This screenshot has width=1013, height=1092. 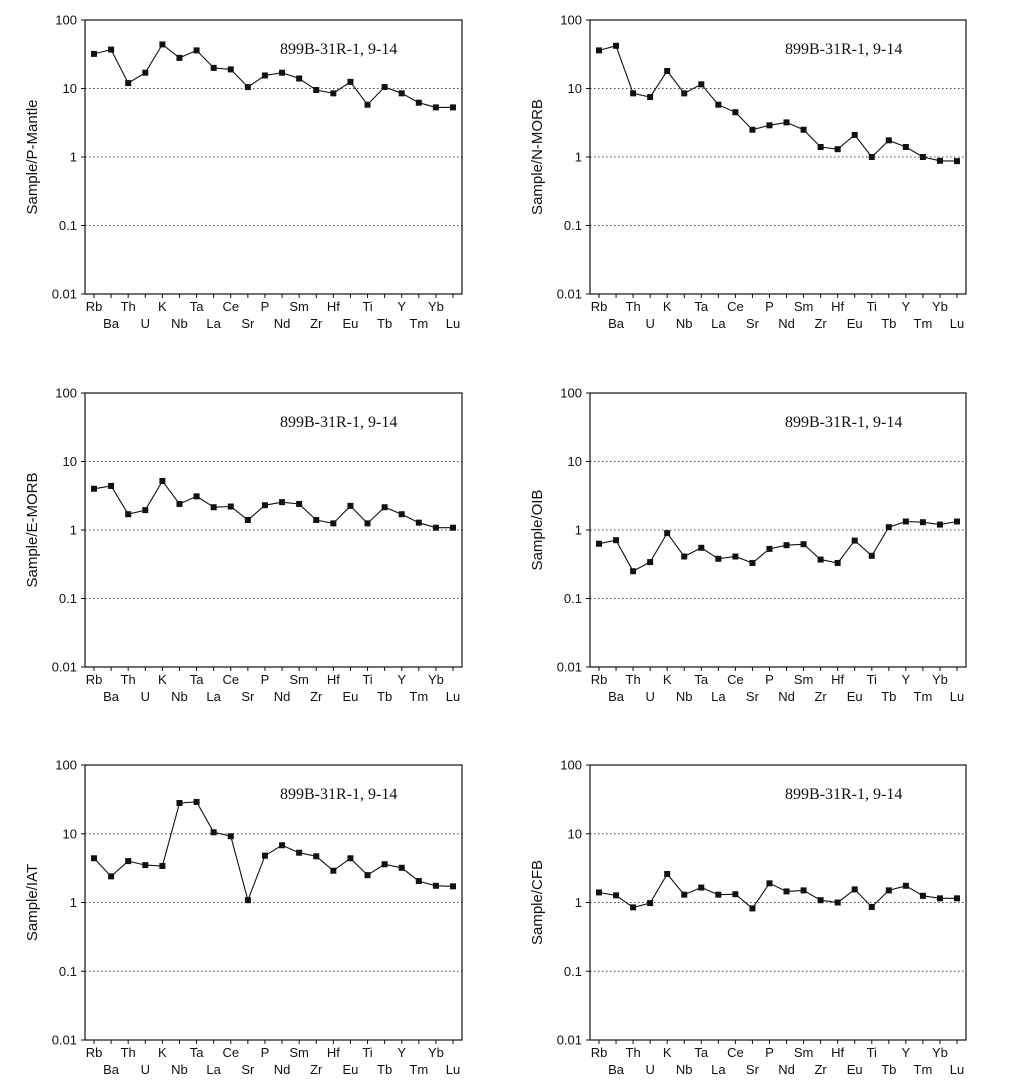 I want to click on y-tick-label: 0.1, so click(x=68, y=598).